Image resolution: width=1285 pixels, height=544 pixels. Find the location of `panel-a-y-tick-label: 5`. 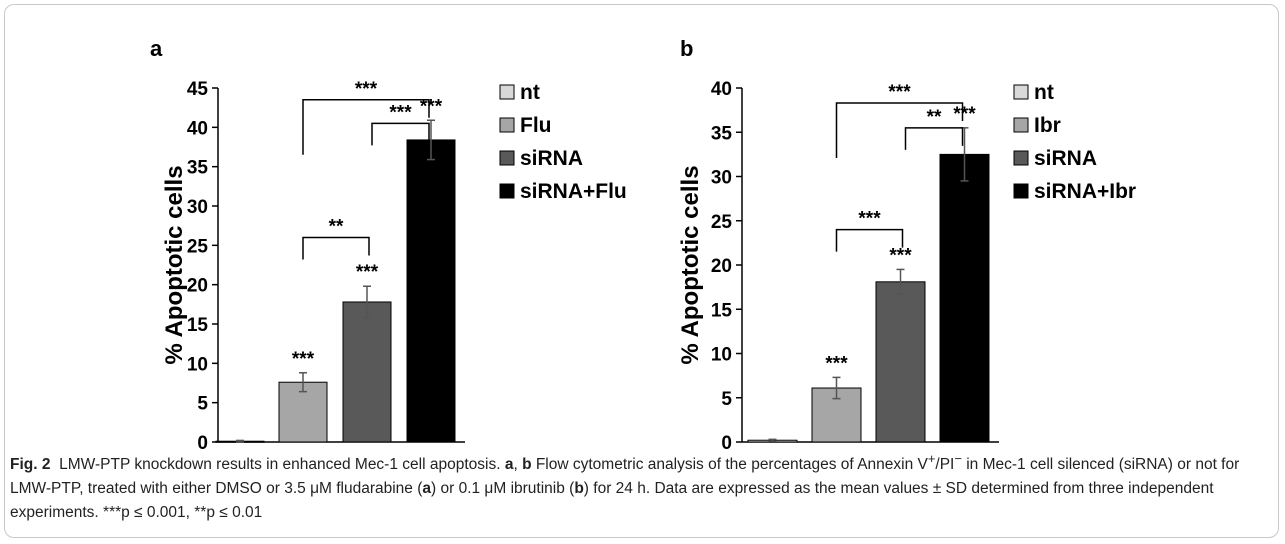

panel-a-y-tick-label: 5 is located at coordinates (202, 404).